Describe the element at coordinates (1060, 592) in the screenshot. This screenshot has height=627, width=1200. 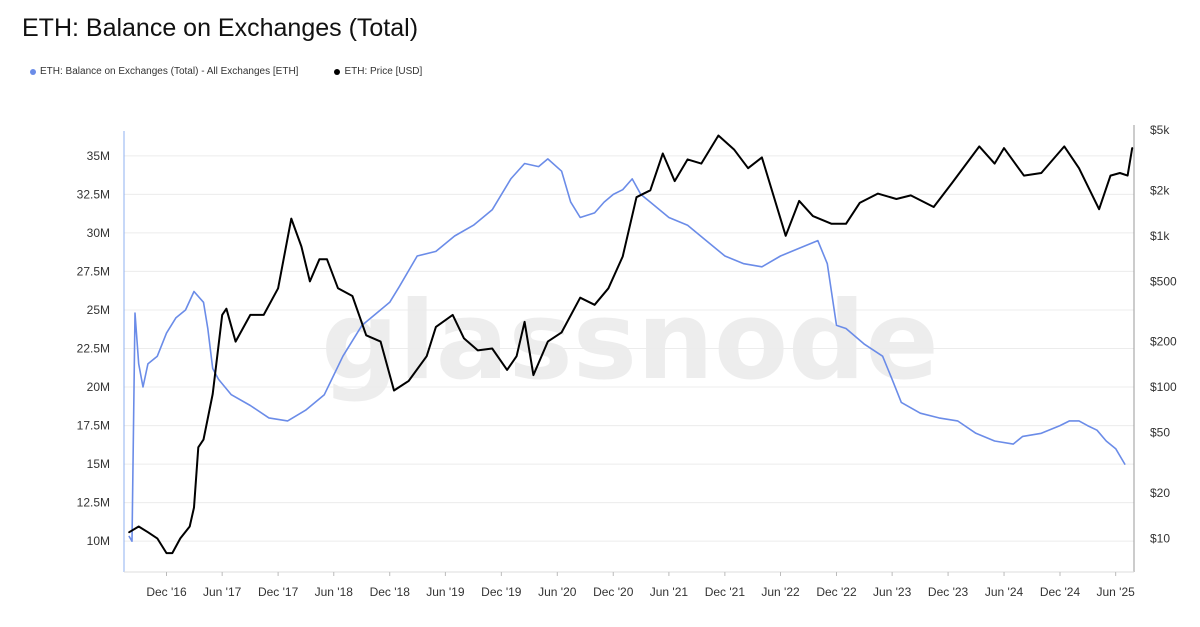
I see `x-tick-label: Dec '24` at that location.